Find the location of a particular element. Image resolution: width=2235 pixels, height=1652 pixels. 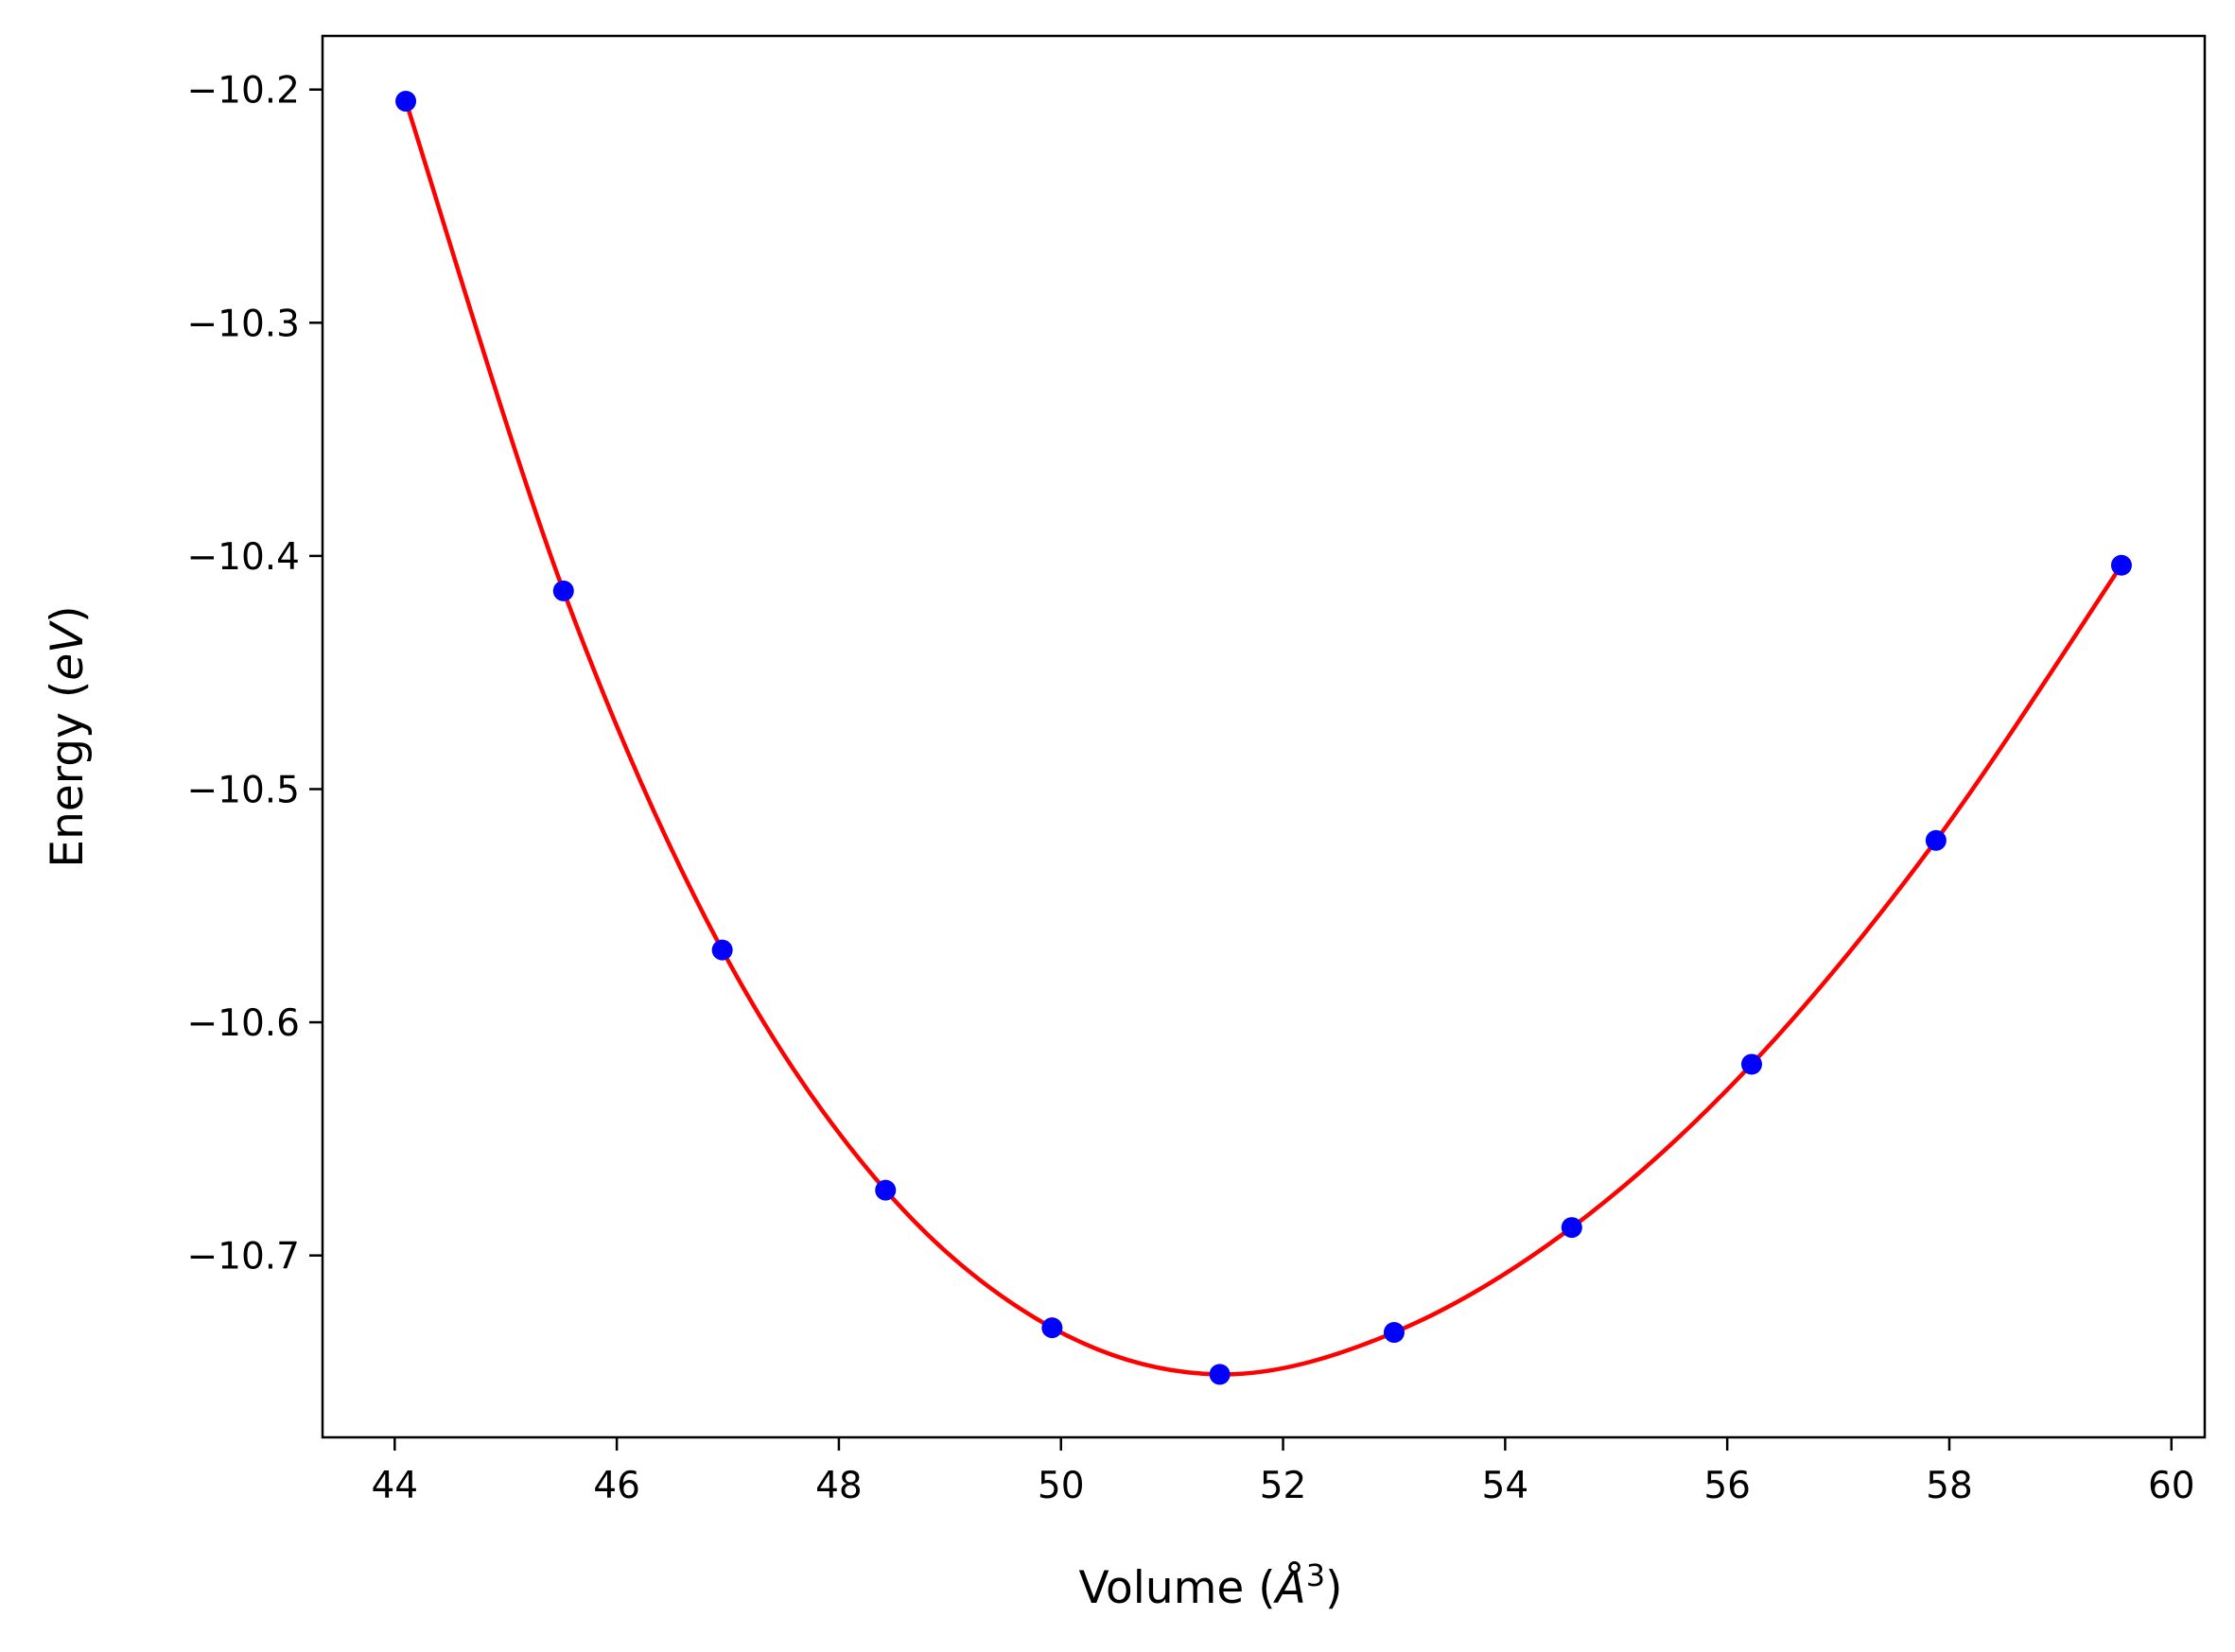

y-tick-label: −10.3 is located at coordinates (243, 324).